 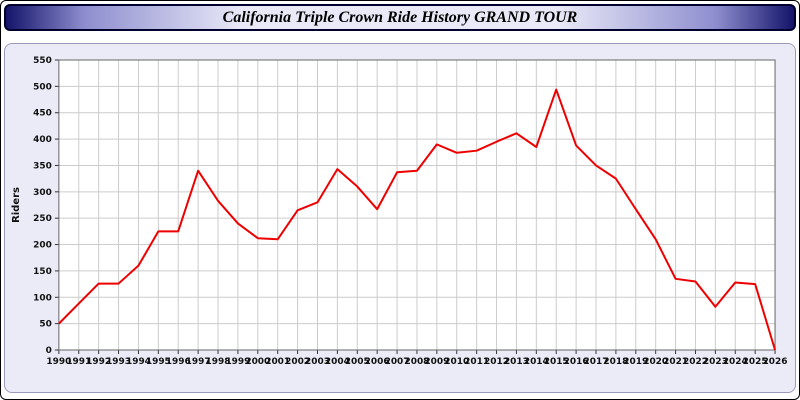 I want to click on svg-text: 2009, so click(x=436, y=362).